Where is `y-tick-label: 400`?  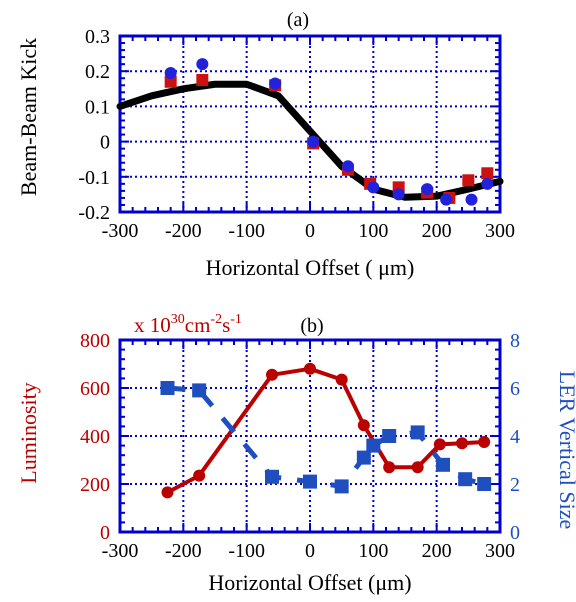
y-tick-label: 400 is located at coordinates (95, 437).